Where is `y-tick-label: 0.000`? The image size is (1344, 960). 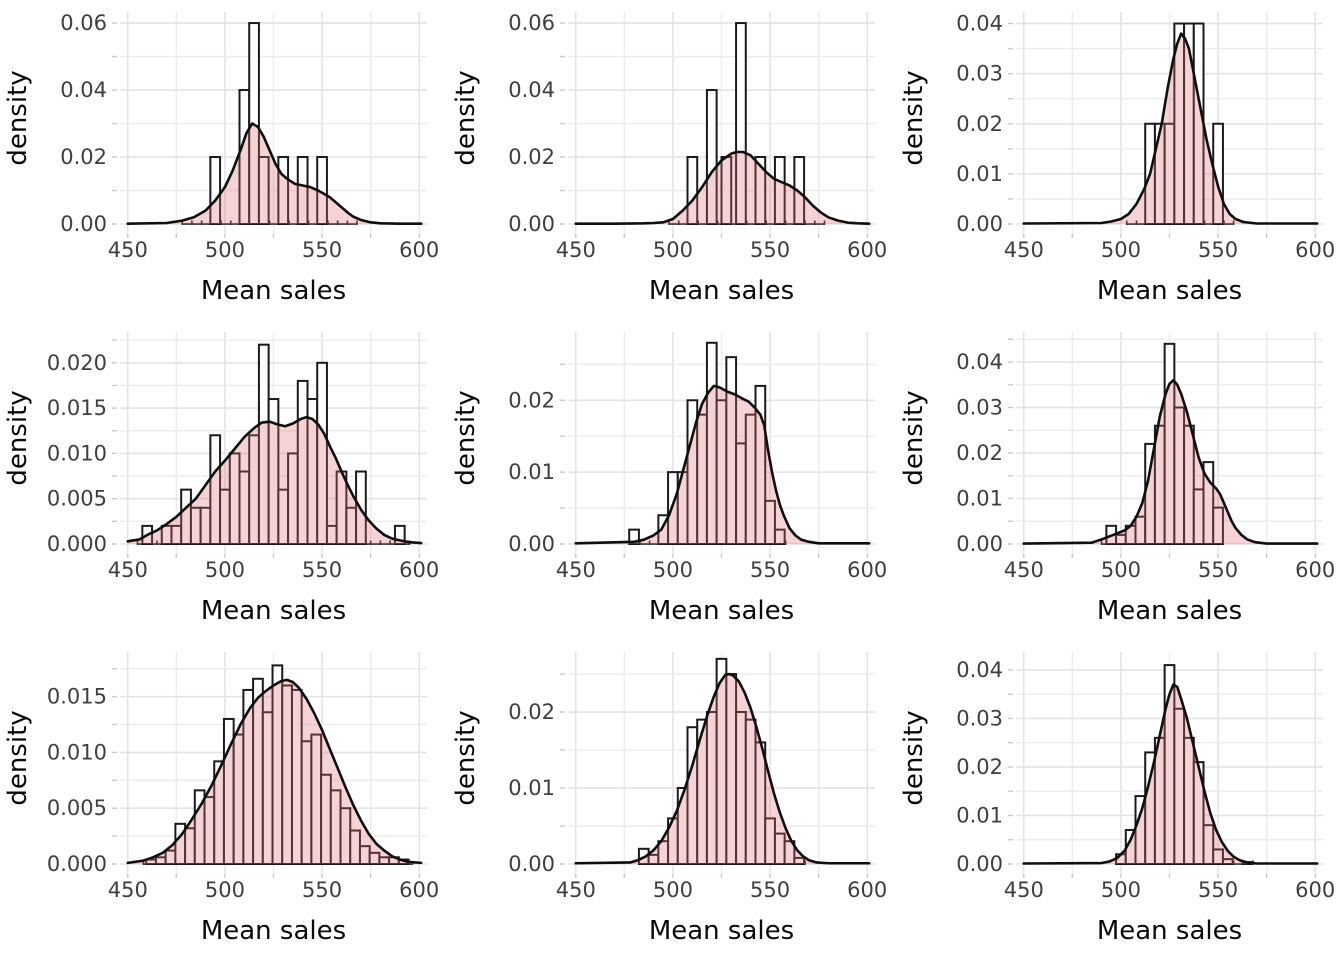
y-tick-label: 0.000 is located at coordinates (77, 544).